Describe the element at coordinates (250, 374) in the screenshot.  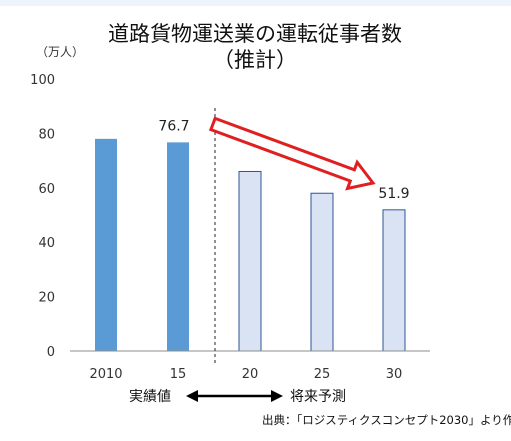
I see `x-tick-label: 20` at that location.